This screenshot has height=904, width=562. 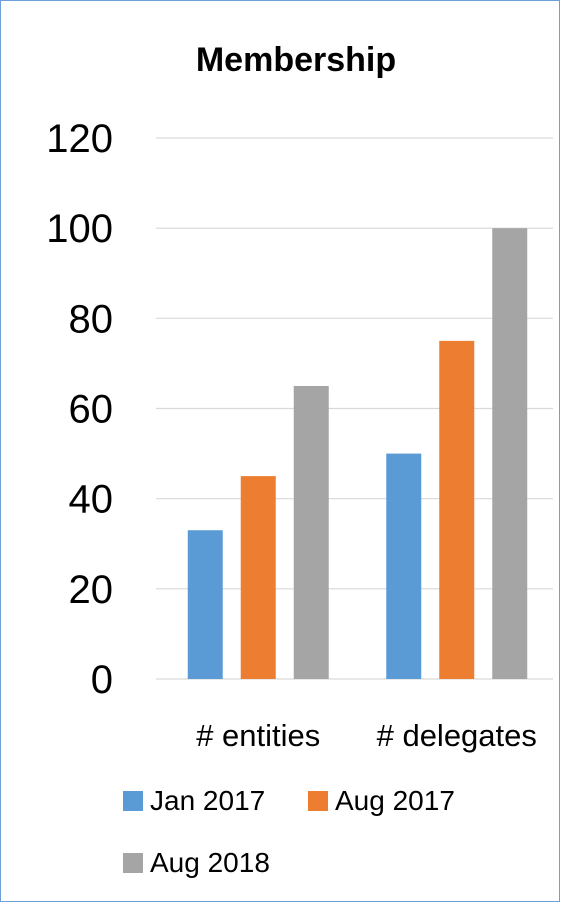 I want to click on x-axis-tick-labels: # entities # delegates, so click(x=366, y=735).